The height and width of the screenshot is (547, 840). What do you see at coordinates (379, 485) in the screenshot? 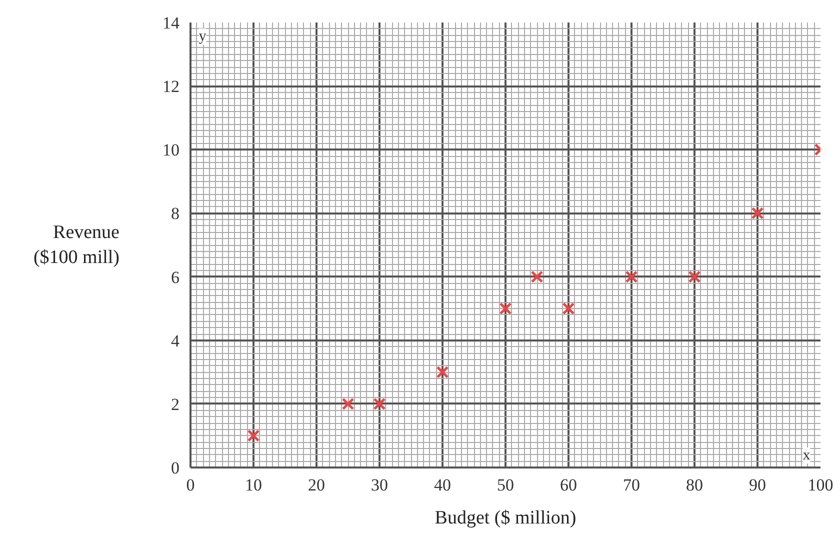
I see `x-tick-label: 30` at bounding box center [379, 485].